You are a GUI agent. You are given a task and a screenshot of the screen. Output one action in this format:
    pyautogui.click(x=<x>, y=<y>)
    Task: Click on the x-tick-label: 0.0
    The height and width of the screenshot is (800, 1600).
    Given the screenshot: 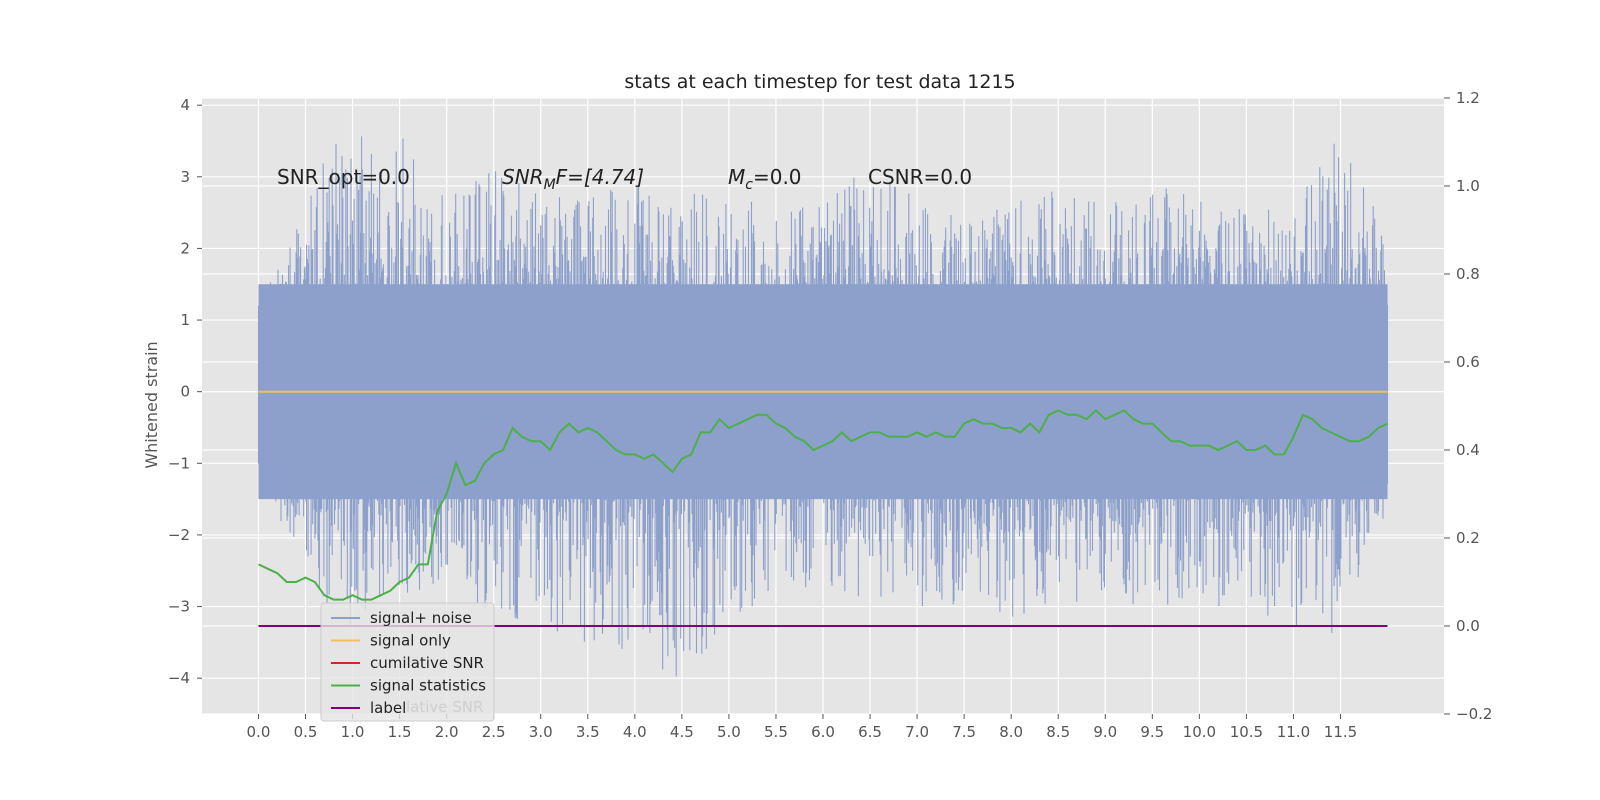 What is the action you would take?
    pyautogui.click(x=259, y=732)
    